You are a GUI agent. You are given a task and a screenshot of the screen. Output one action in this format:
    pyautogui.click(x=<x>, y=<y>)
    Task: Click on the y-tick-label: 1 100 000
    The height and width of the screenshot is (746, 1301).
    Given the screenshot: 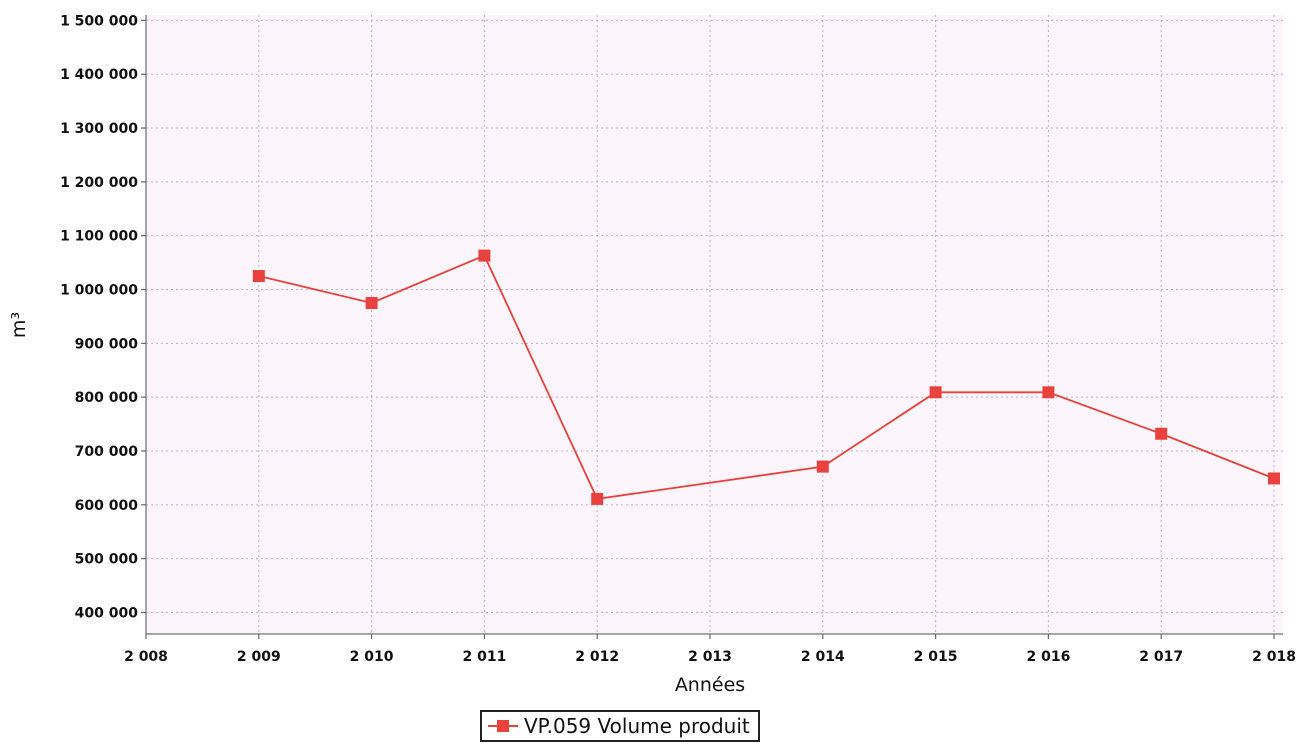 What is the action you would take?
    pyautogui.click(x=99, y=237)
    